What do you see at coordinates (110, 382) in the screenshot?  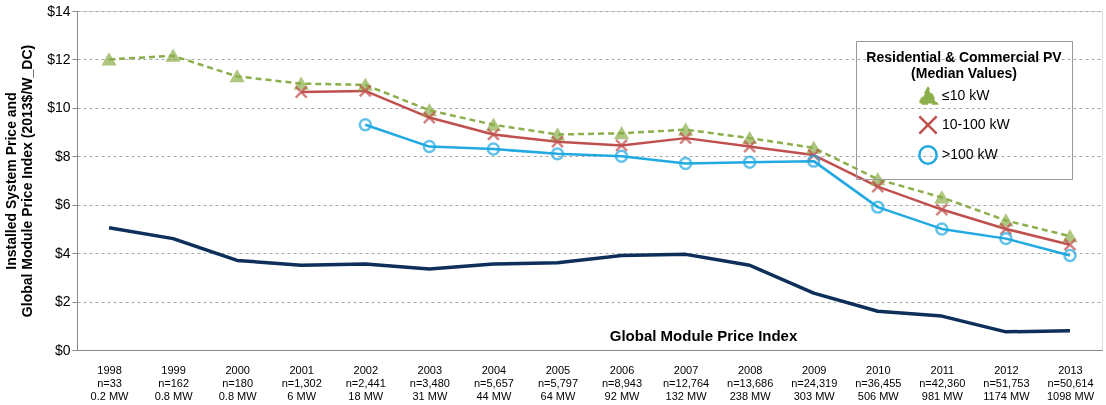 I see `x-tick-label: 1998 n=33 0.2 MW` at bounding box center [110, 382].